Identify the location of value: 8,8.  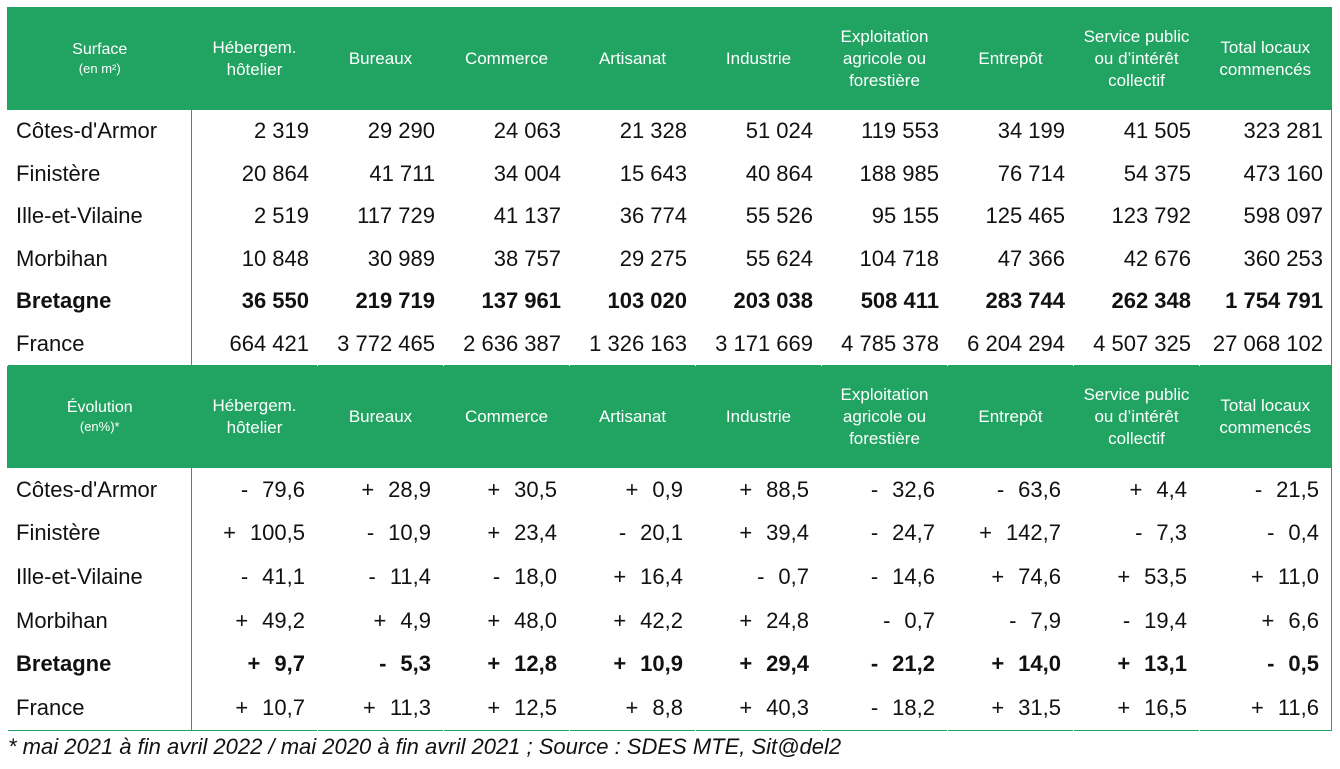
(667, 707).